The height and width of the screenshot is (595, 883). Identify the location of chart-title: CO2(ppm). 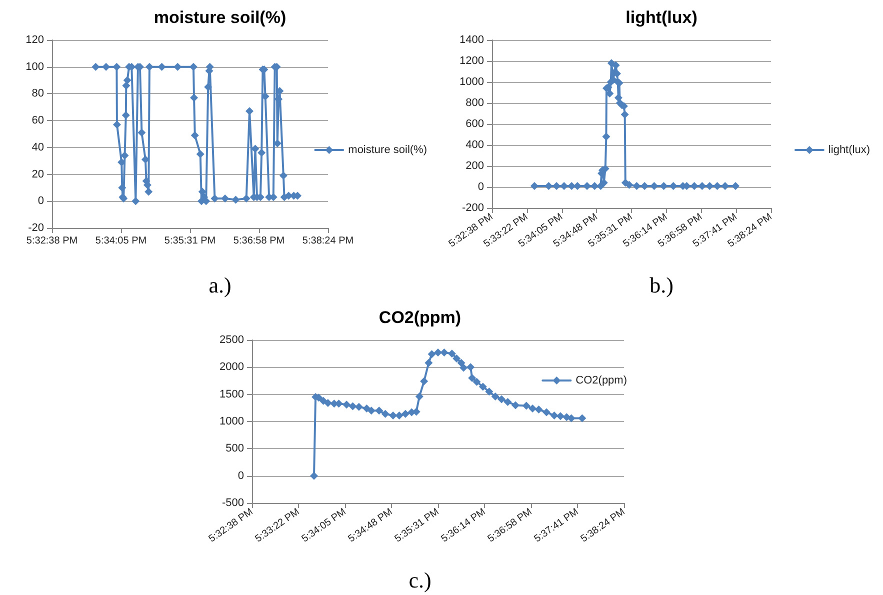
(420, 317).